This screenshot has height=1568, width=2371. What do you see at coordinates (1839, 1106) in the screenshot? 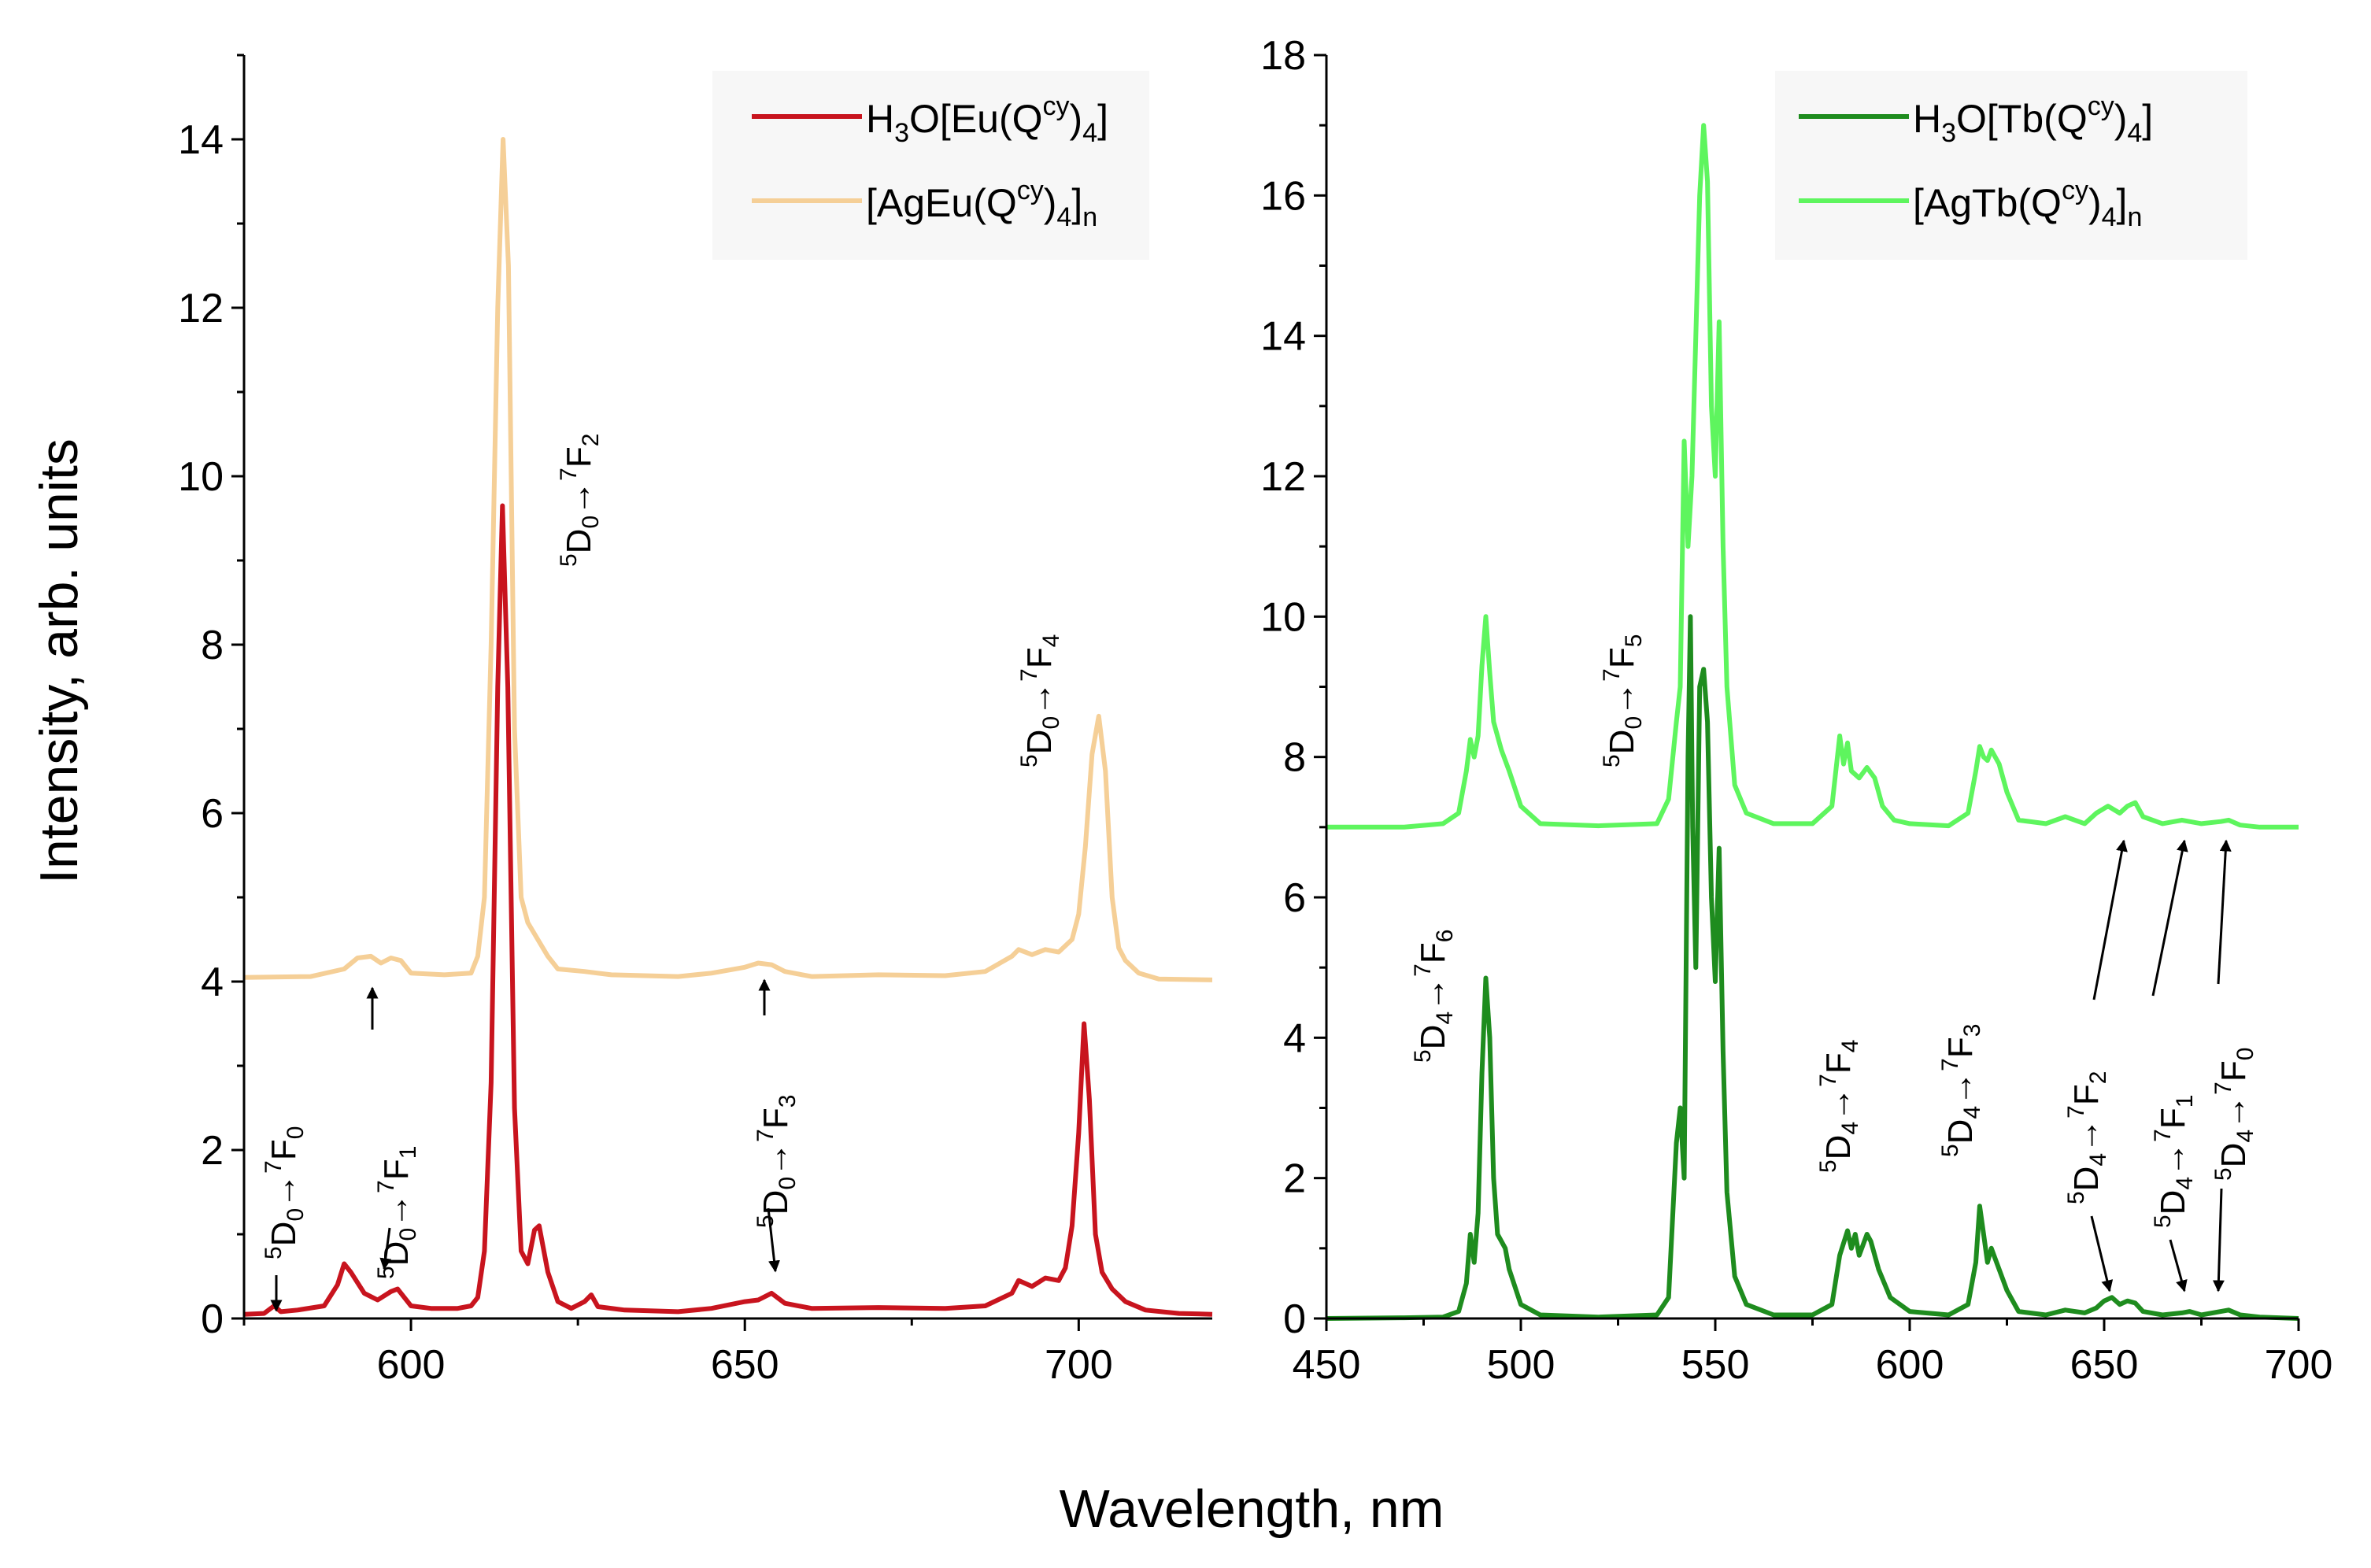
I see `annotation-5d4-7f4: 5D4→7F4` at bounding box center [1839, 1106].